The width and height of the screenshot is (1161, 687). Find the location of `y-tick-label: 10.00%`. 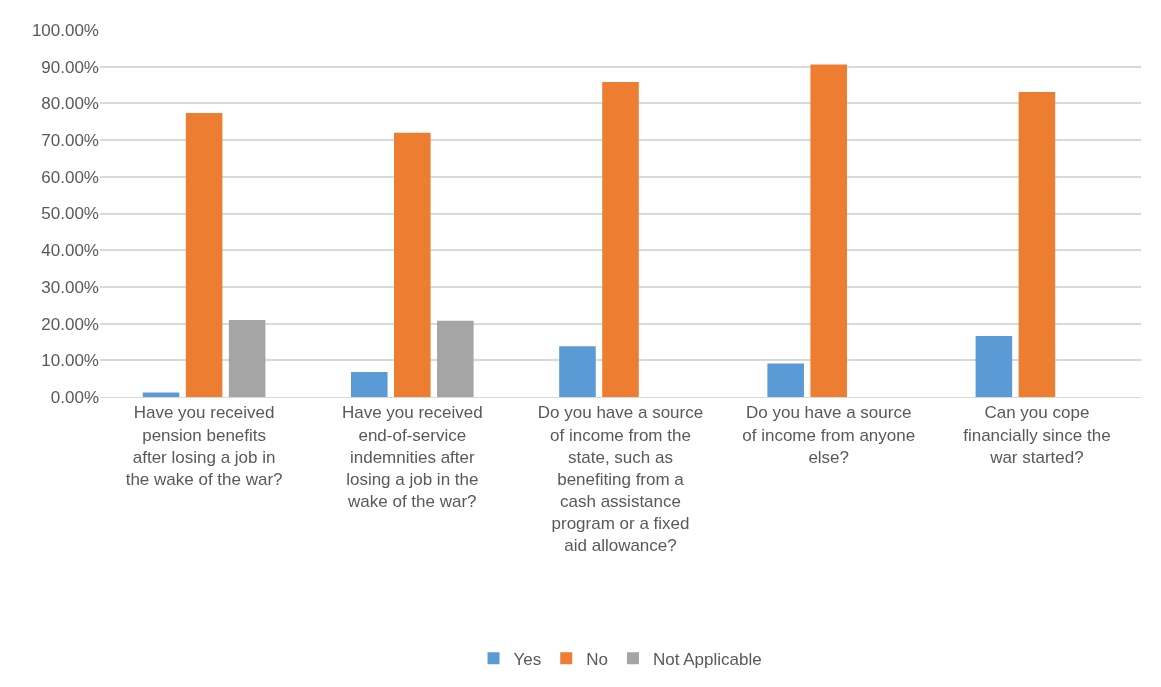

y-tick-label: 10.00% is located at coordinates (70, 361).